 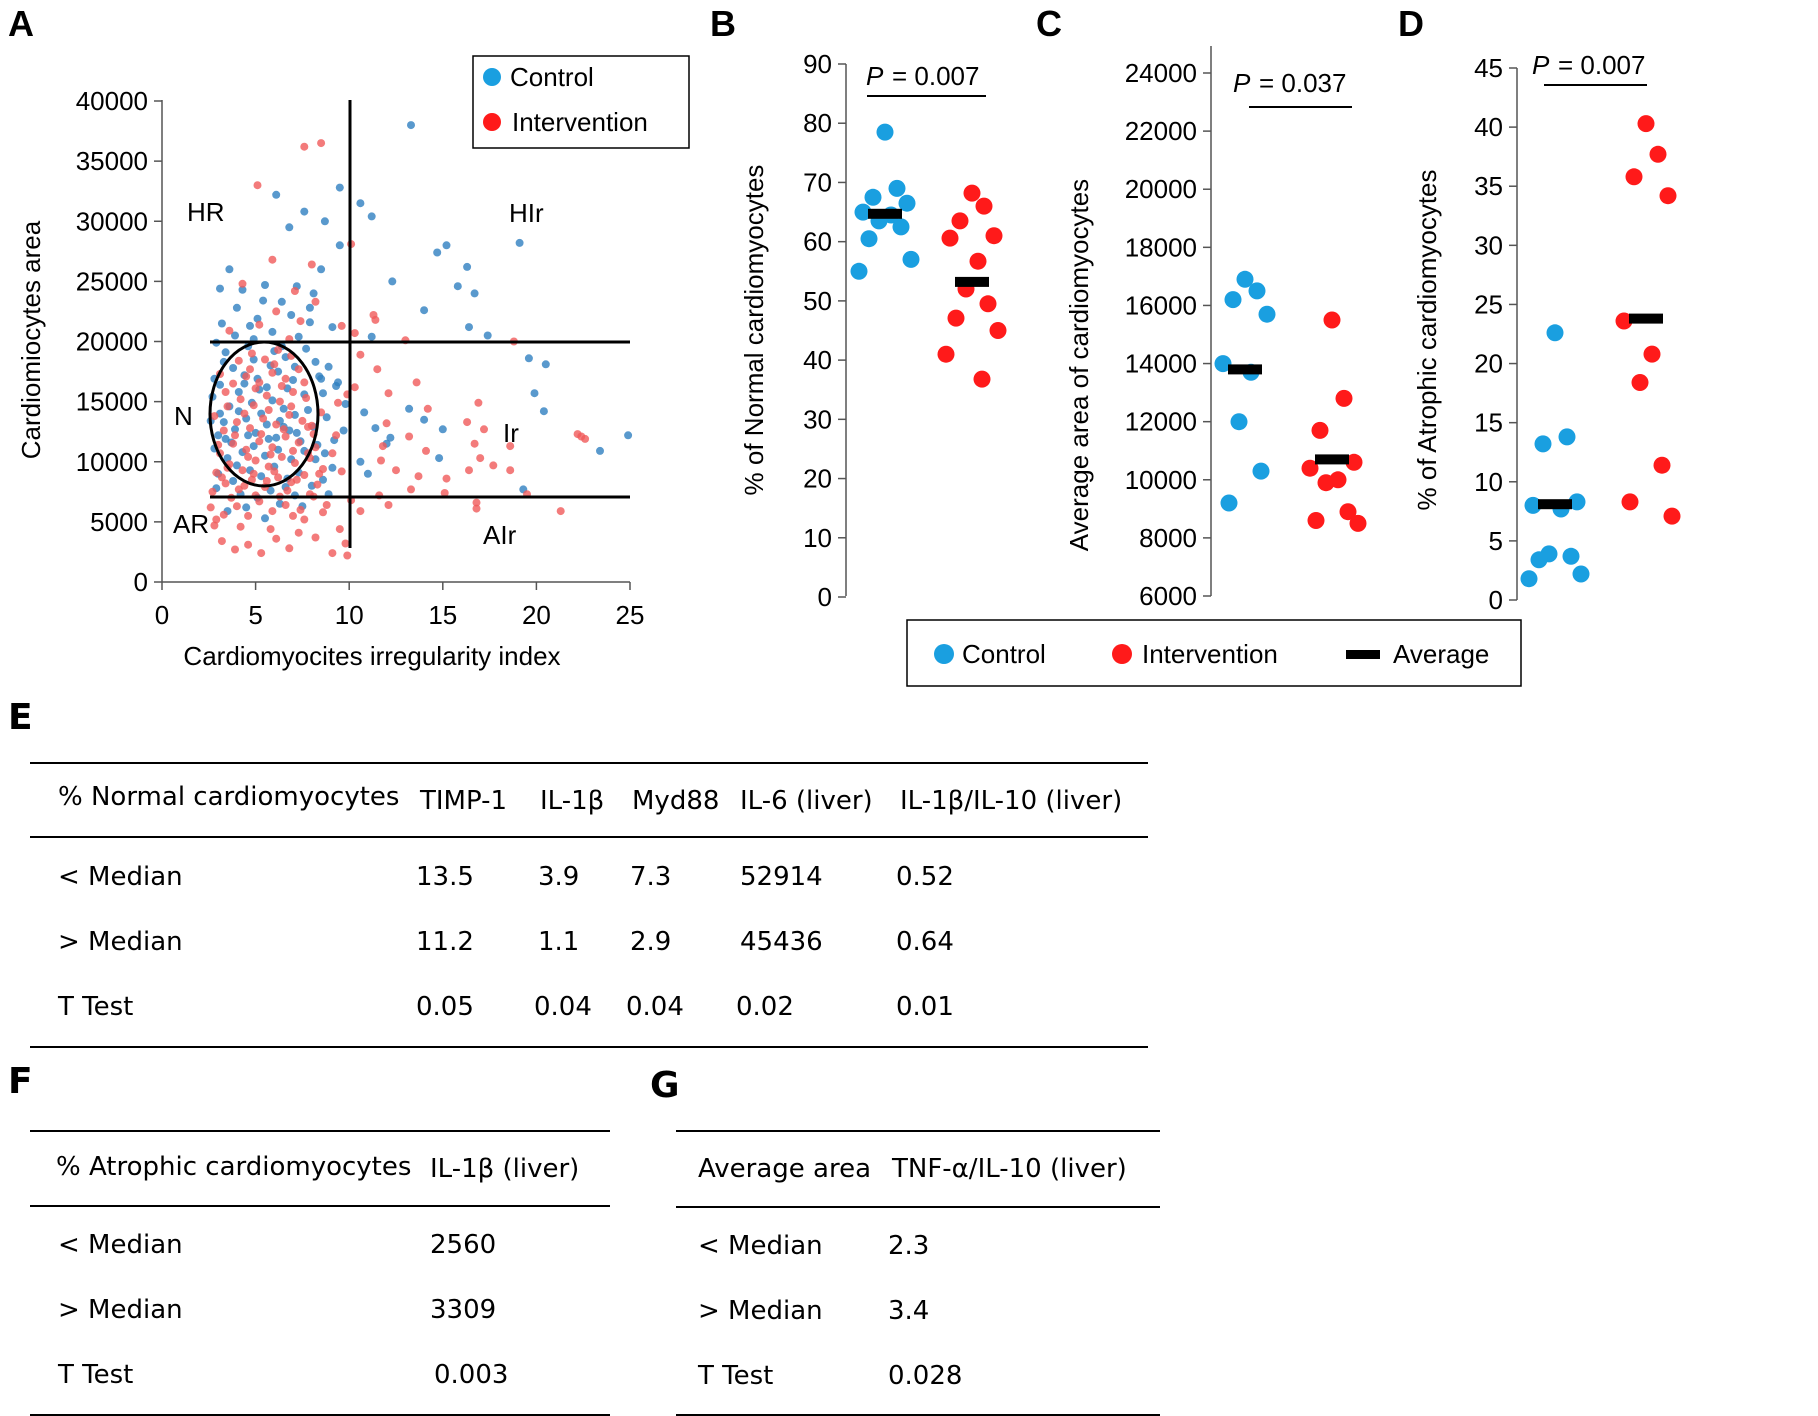 What do you see at coordinates (781, 942) in the screenshot?
I see `table-e-row-1-il6: 45436` at bounding box center [781, 942].